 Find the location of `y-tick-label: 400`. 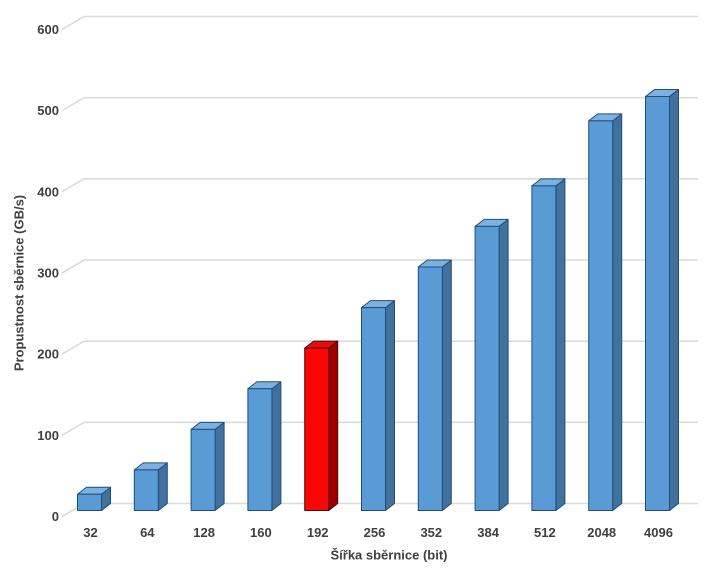

y-tick-label: 400 is located at coordinates (48, 191).